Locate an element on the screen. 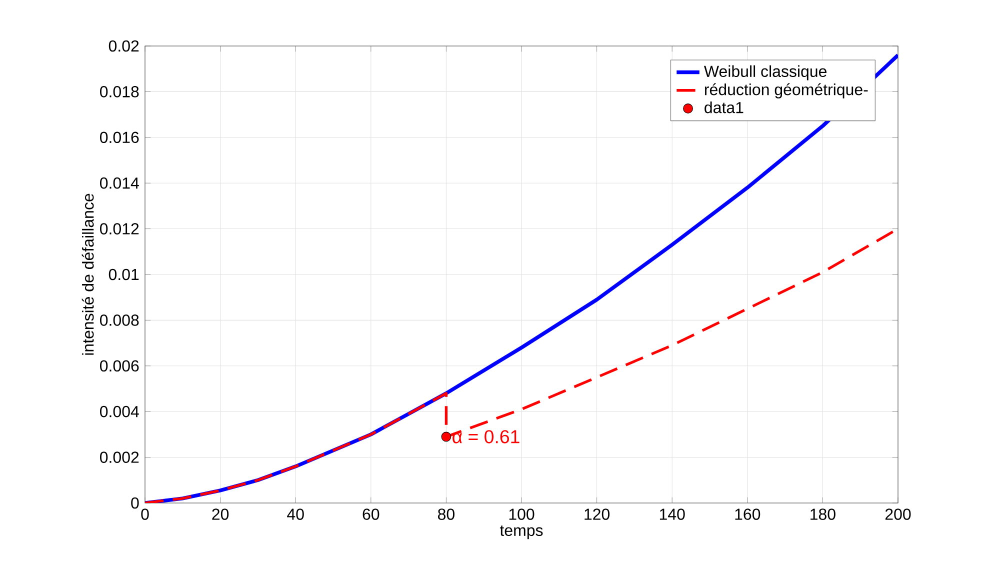 The width and height of the screenshot is (983, 567). x-tick-label: 80 is located at coordinates (446, 514).